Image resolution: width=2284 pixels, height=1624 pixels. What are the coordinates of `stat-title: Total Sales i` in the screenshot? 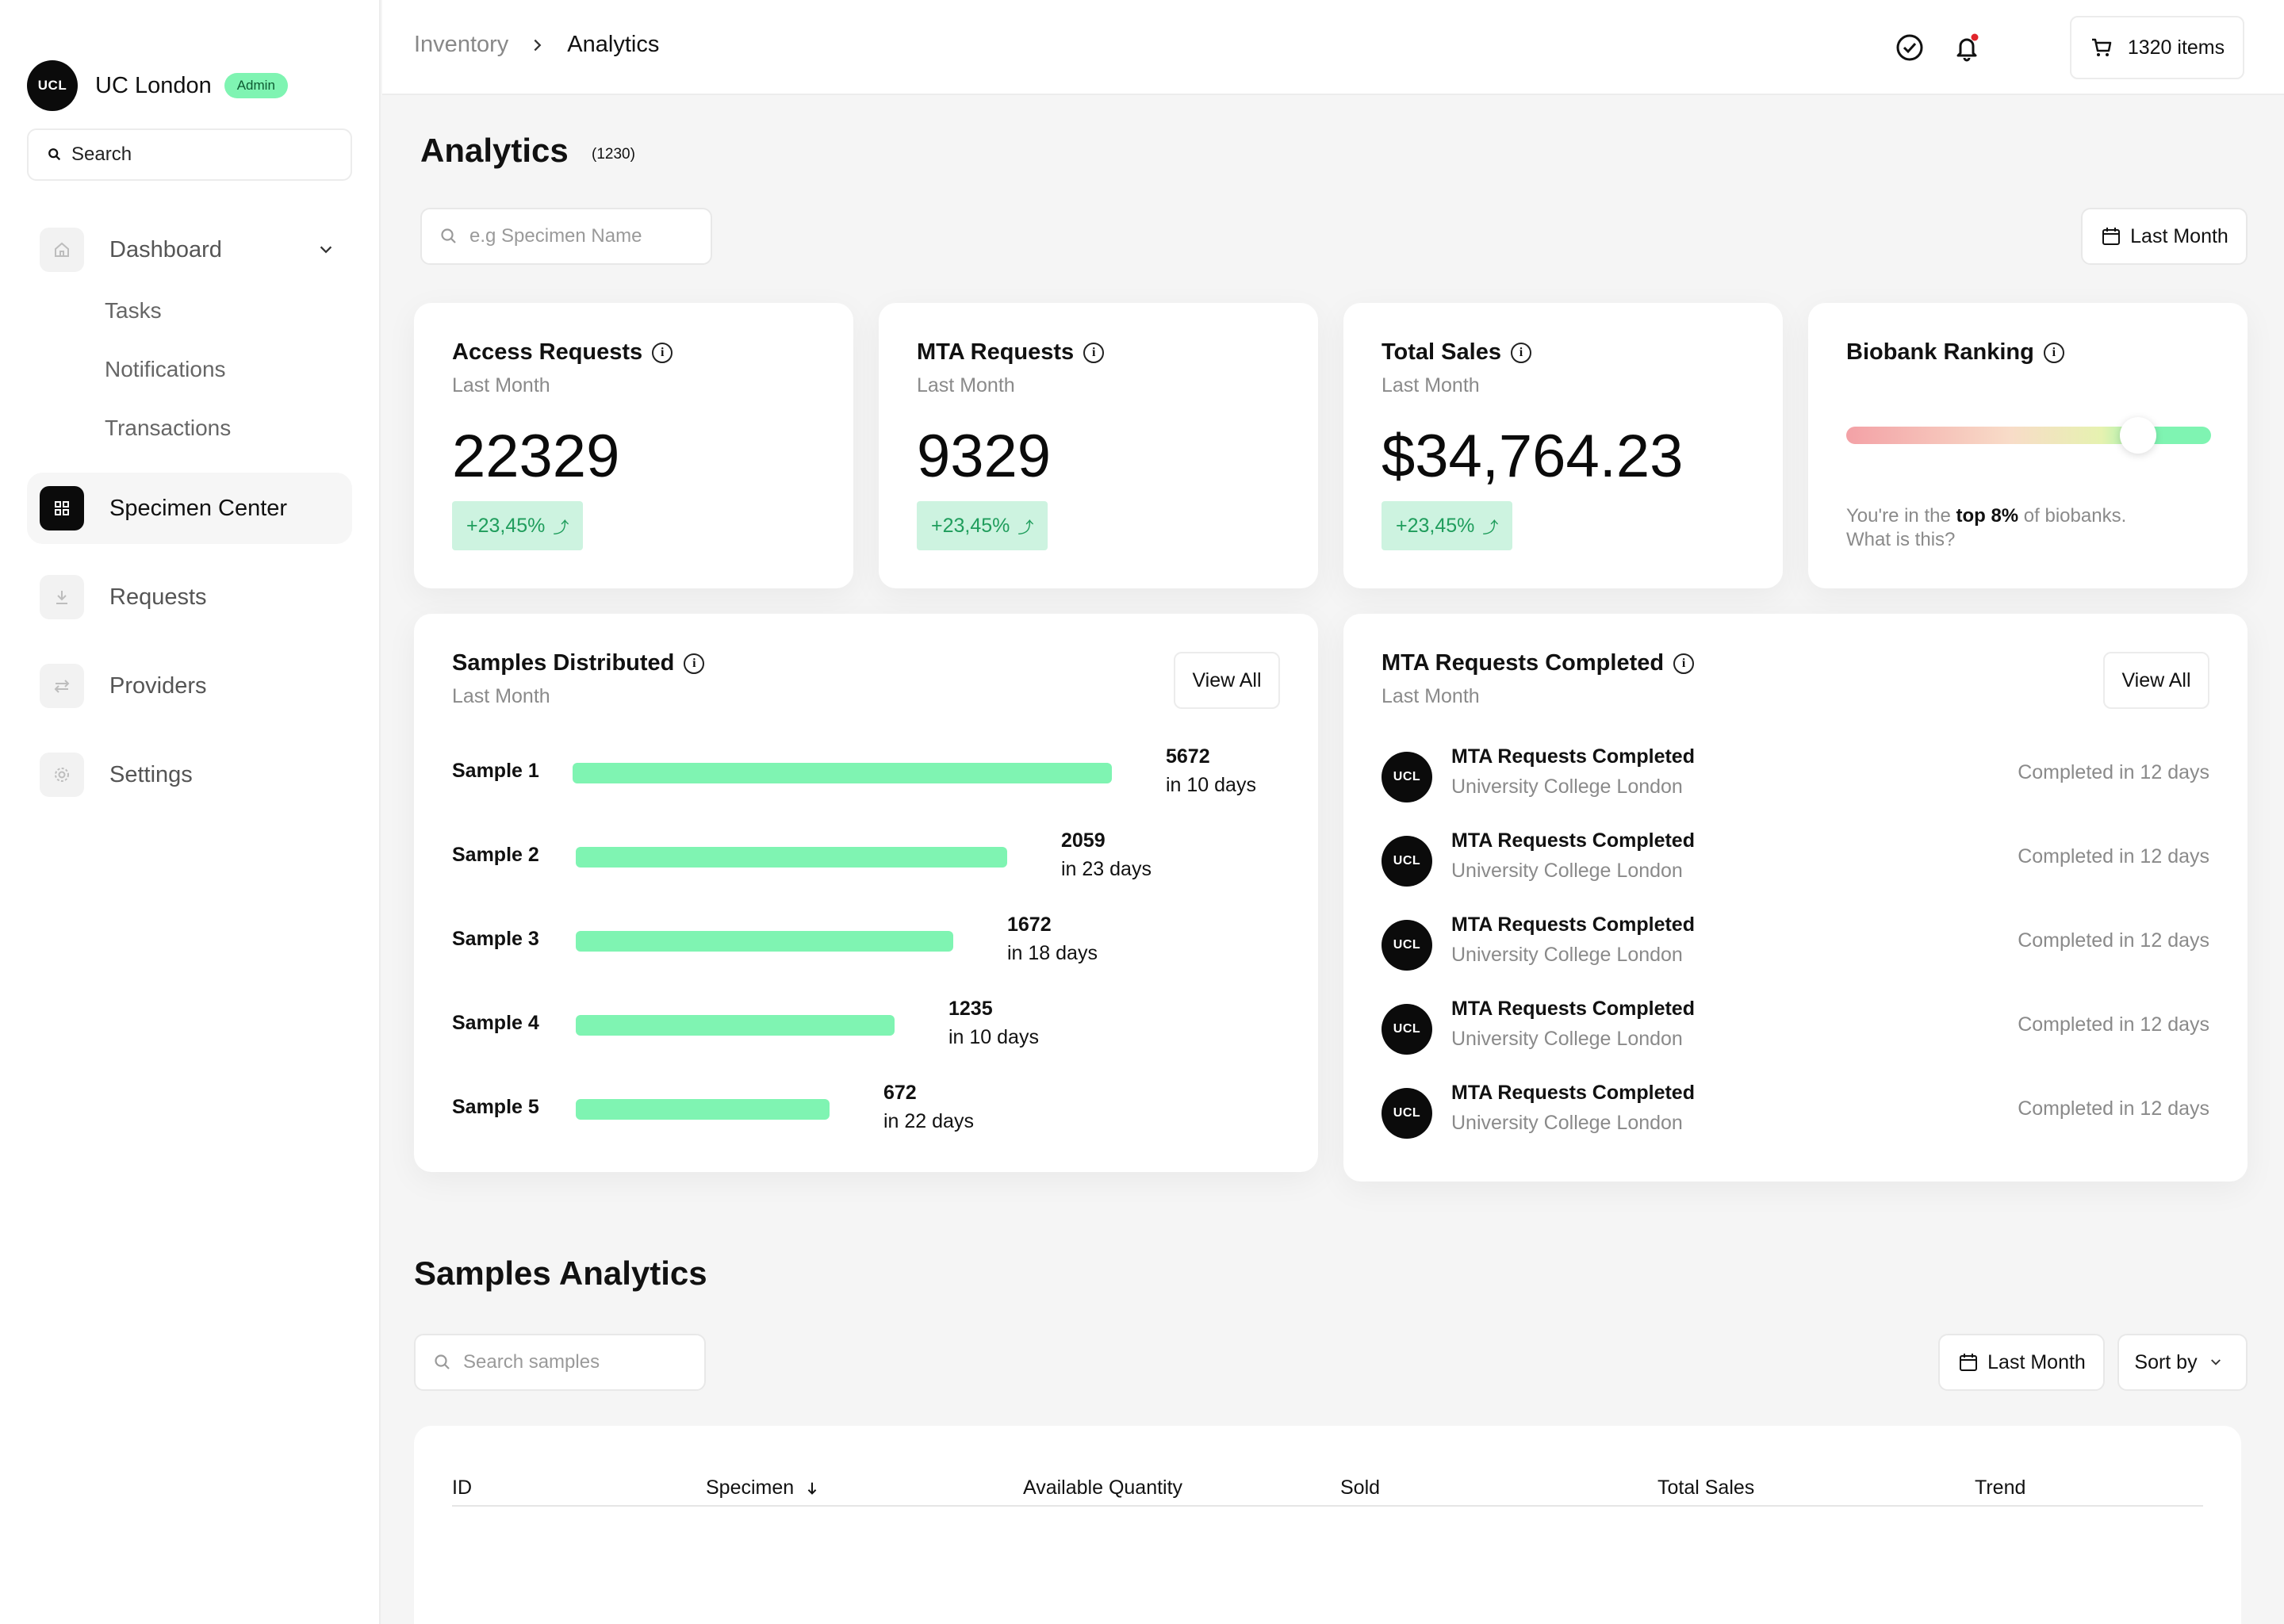 It's located at (1456, 352).